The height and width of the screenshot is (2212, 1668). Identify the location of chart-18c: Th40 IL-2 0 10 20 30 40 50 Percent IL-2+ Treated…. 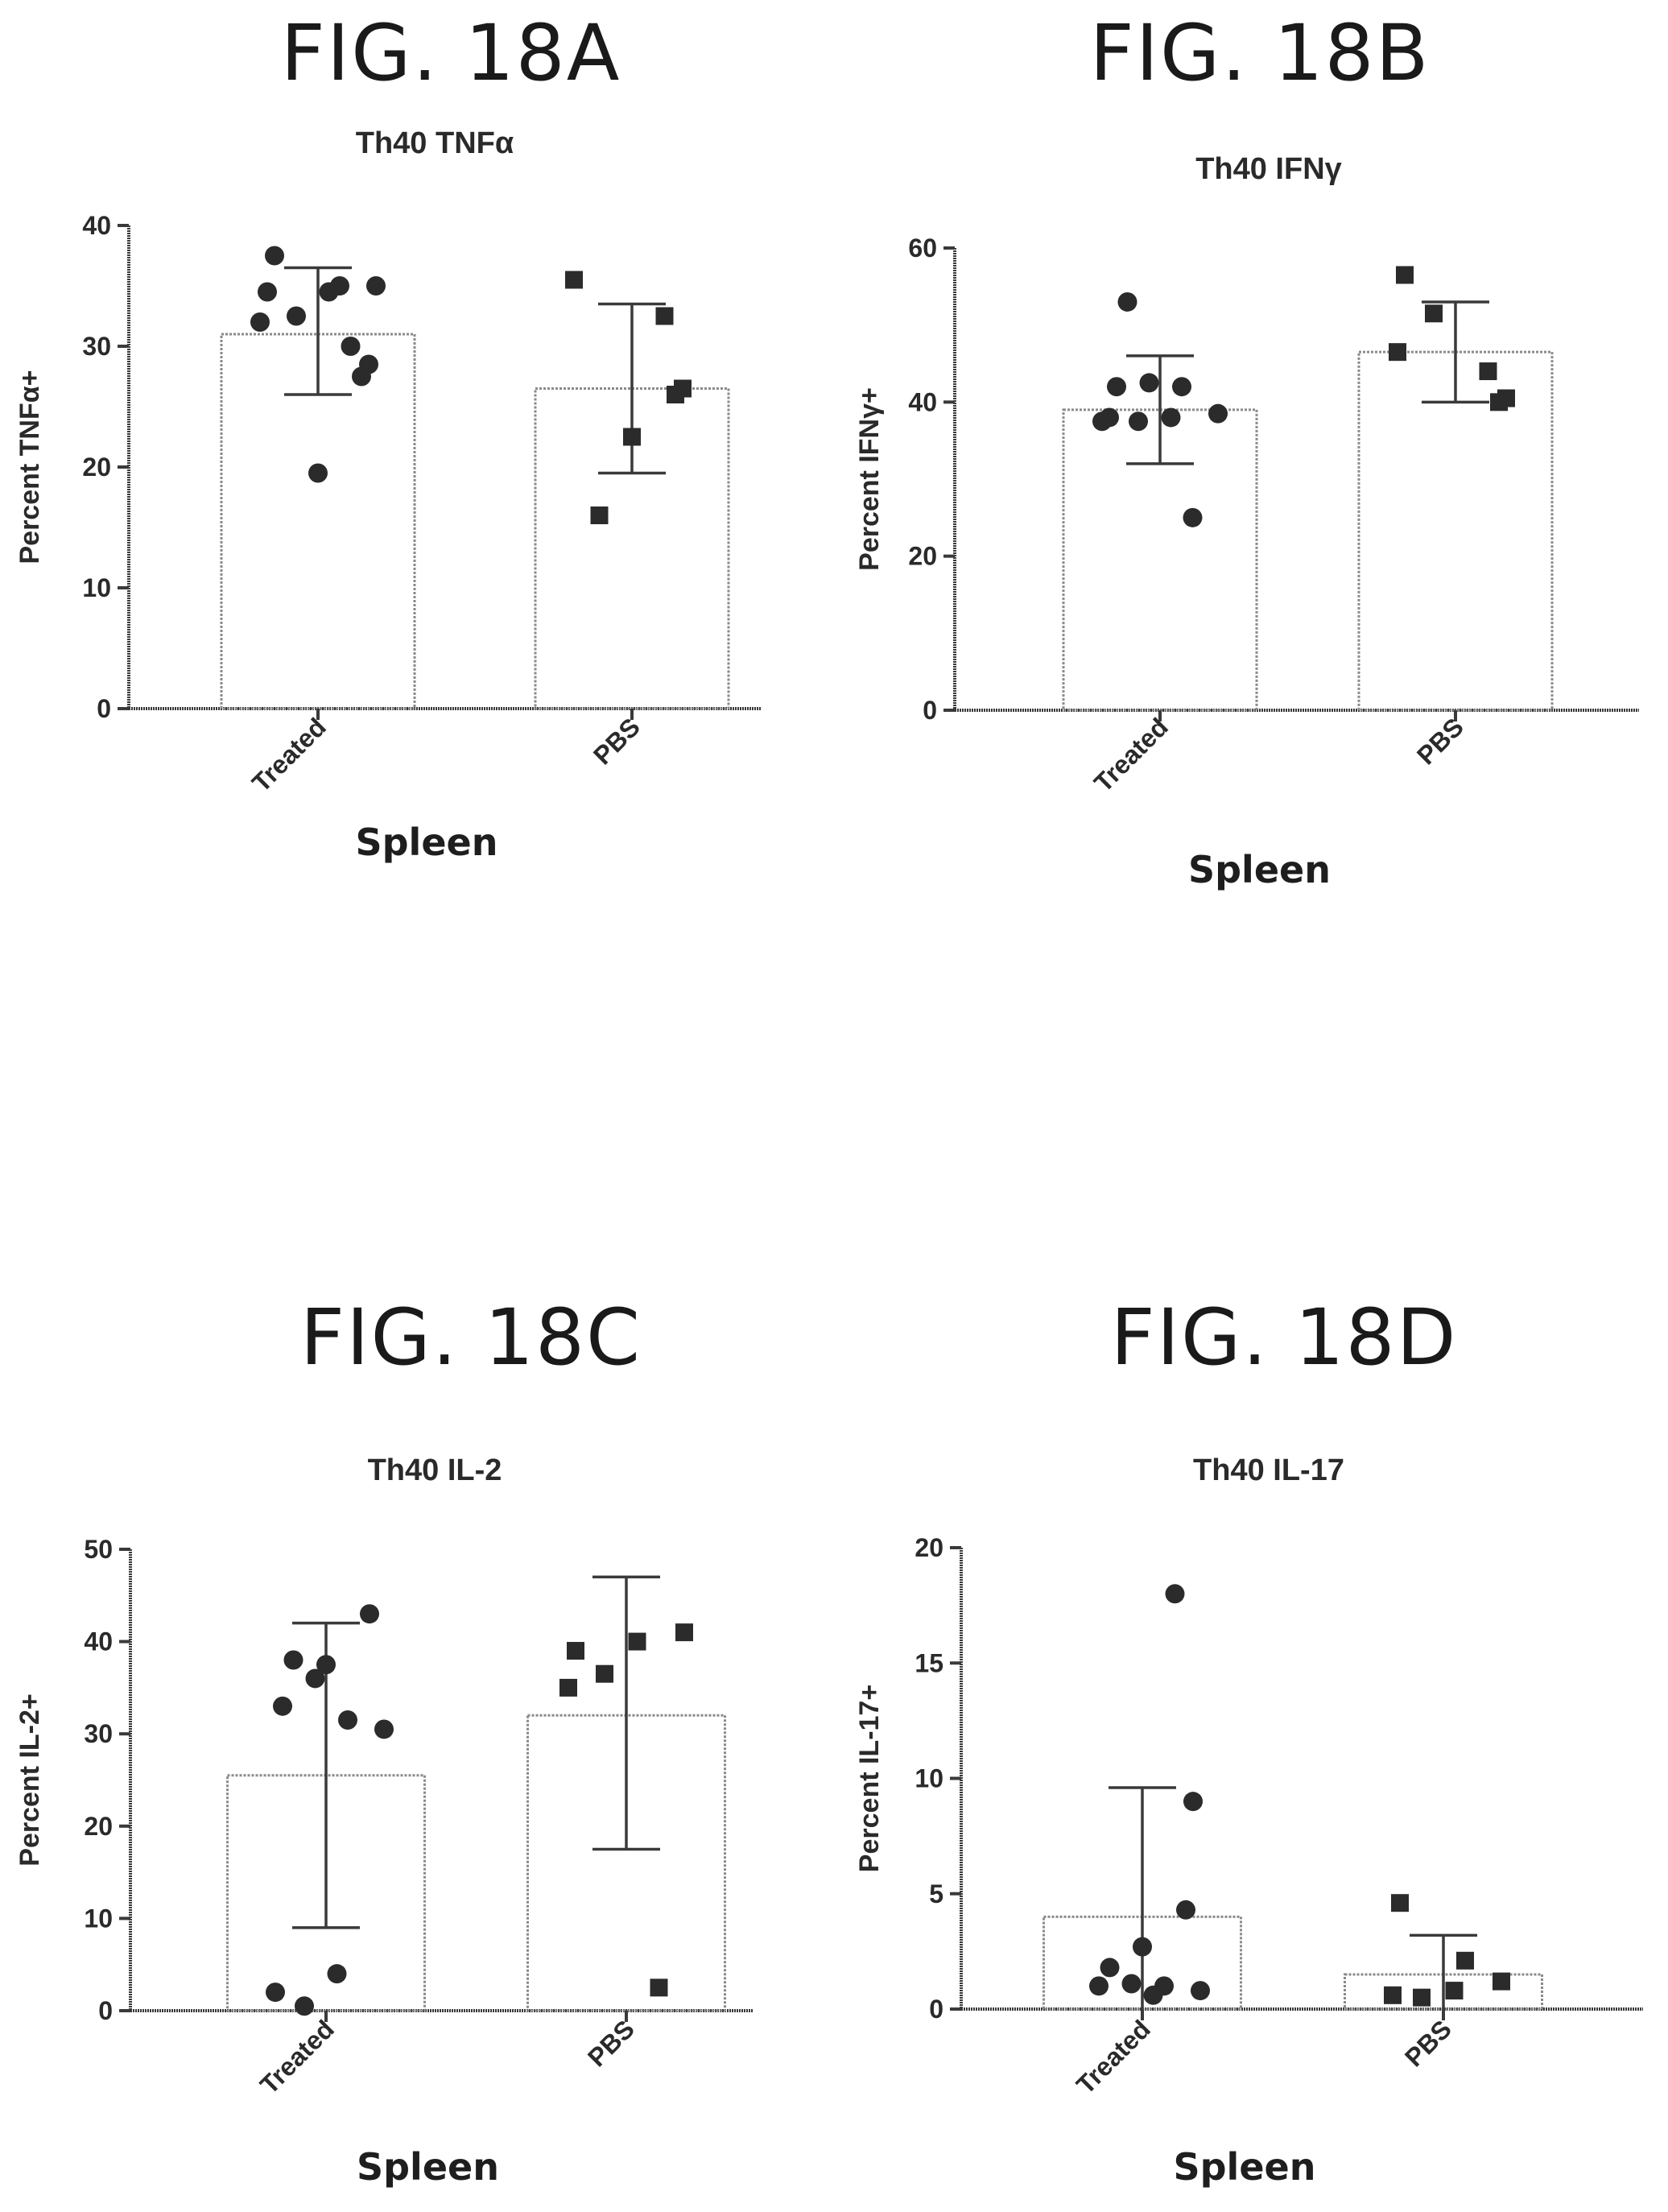
(383, 1821).